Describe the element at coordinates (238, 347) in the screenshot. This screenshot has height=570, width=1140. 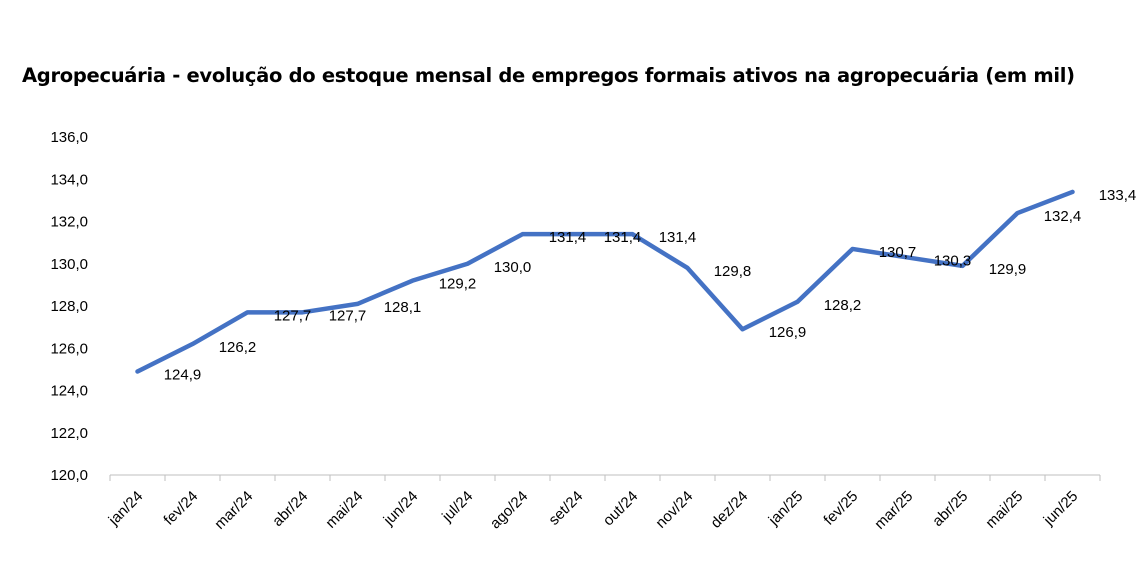
I see `data-label: 126,2` at that location.